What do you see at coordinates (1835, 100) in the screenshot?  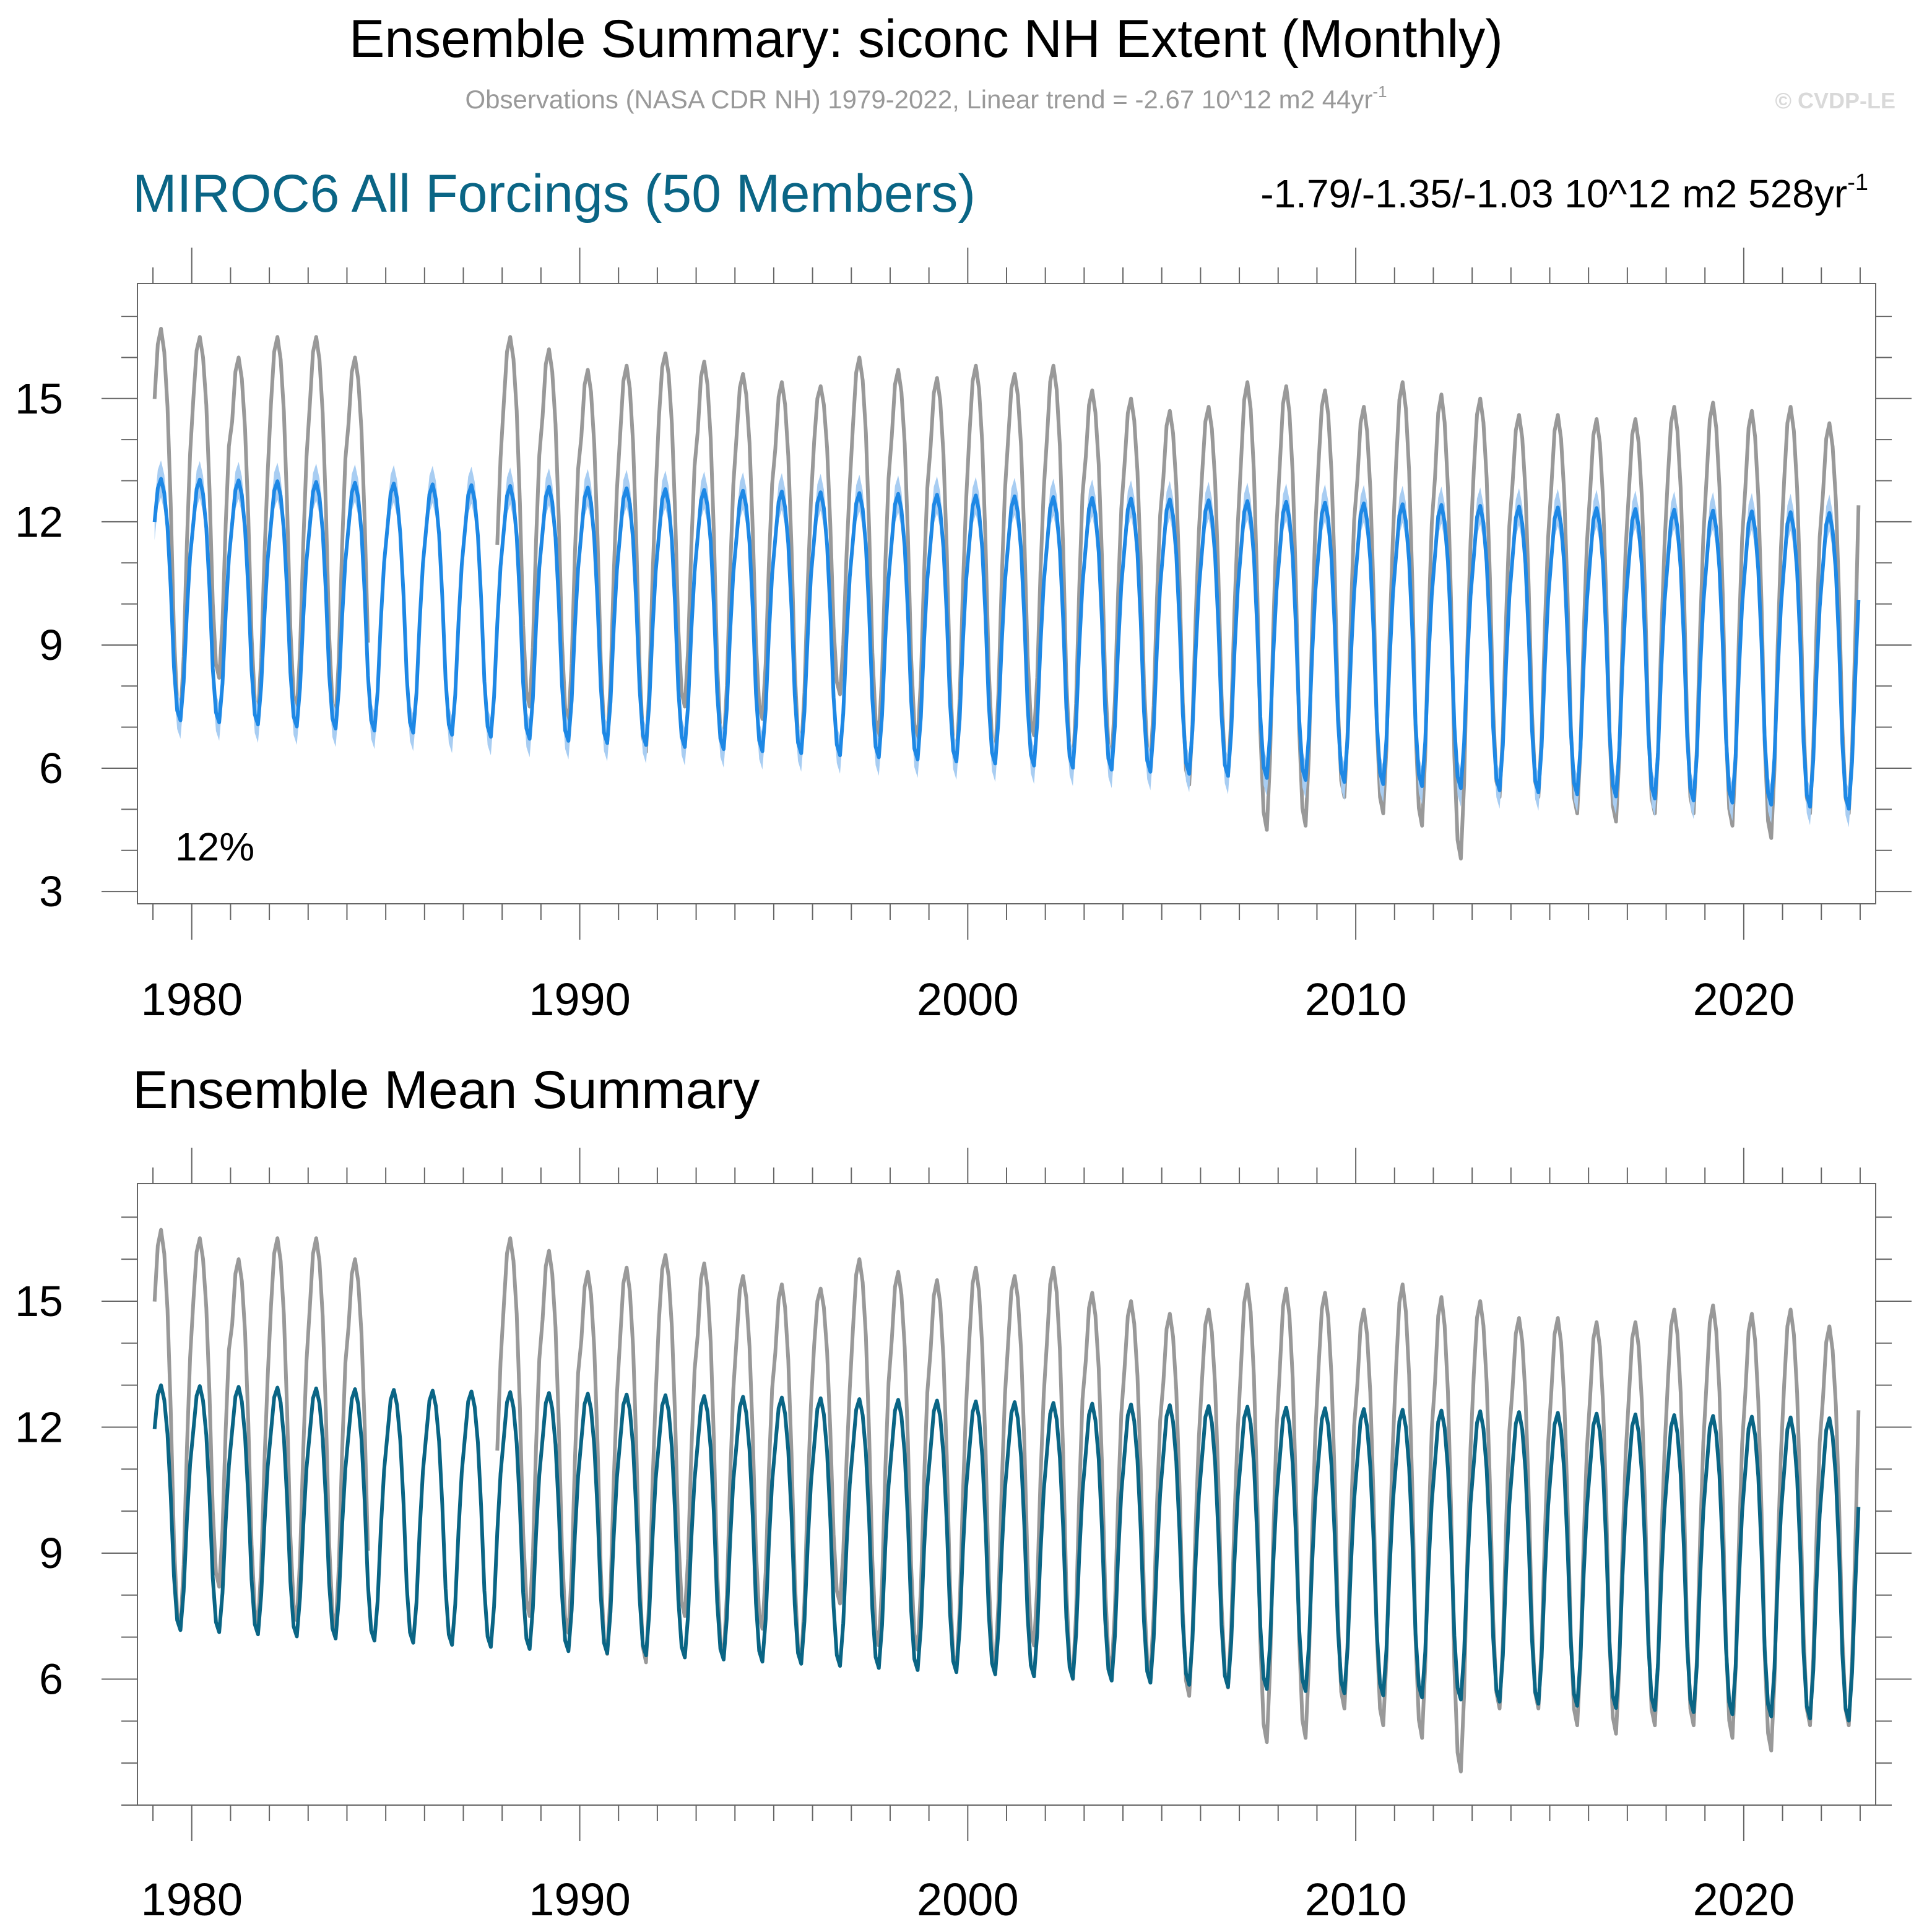 I see `copyright-mark: © CVDP-LE` at bounding box center [1835, 100].